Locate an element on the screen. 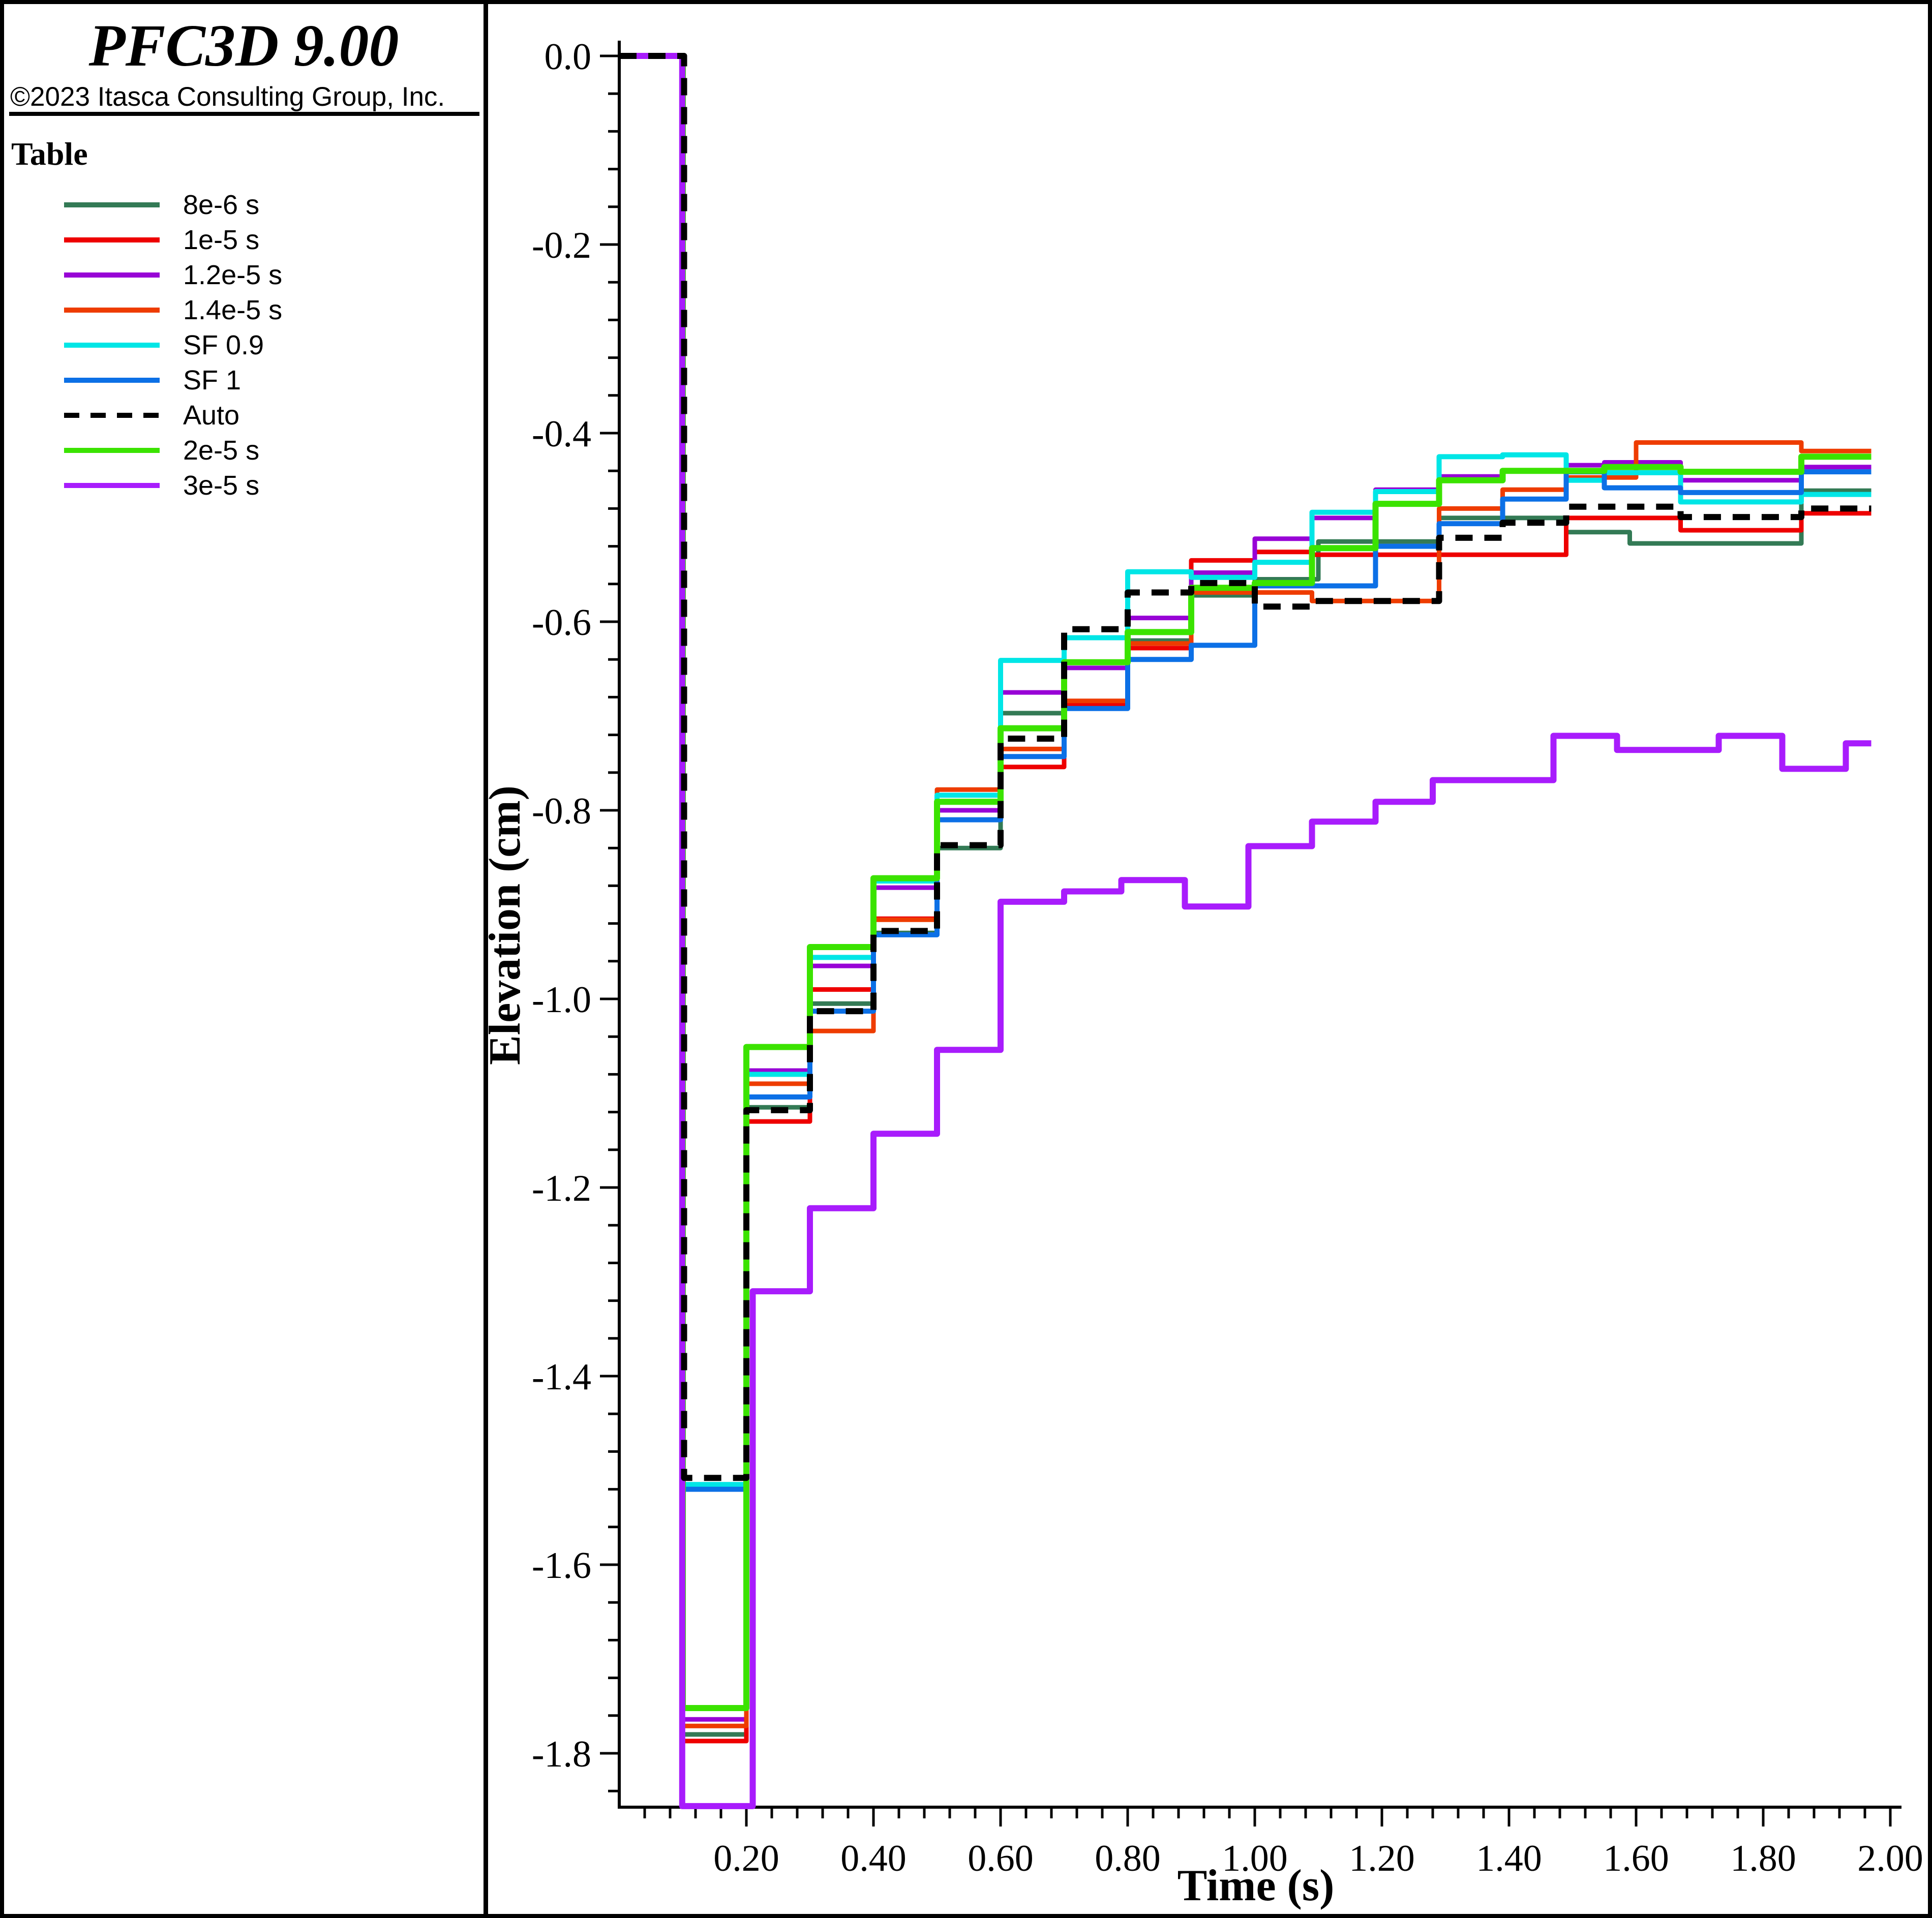  legend-item: 2e-5 s is located at coordinates (244, 450).